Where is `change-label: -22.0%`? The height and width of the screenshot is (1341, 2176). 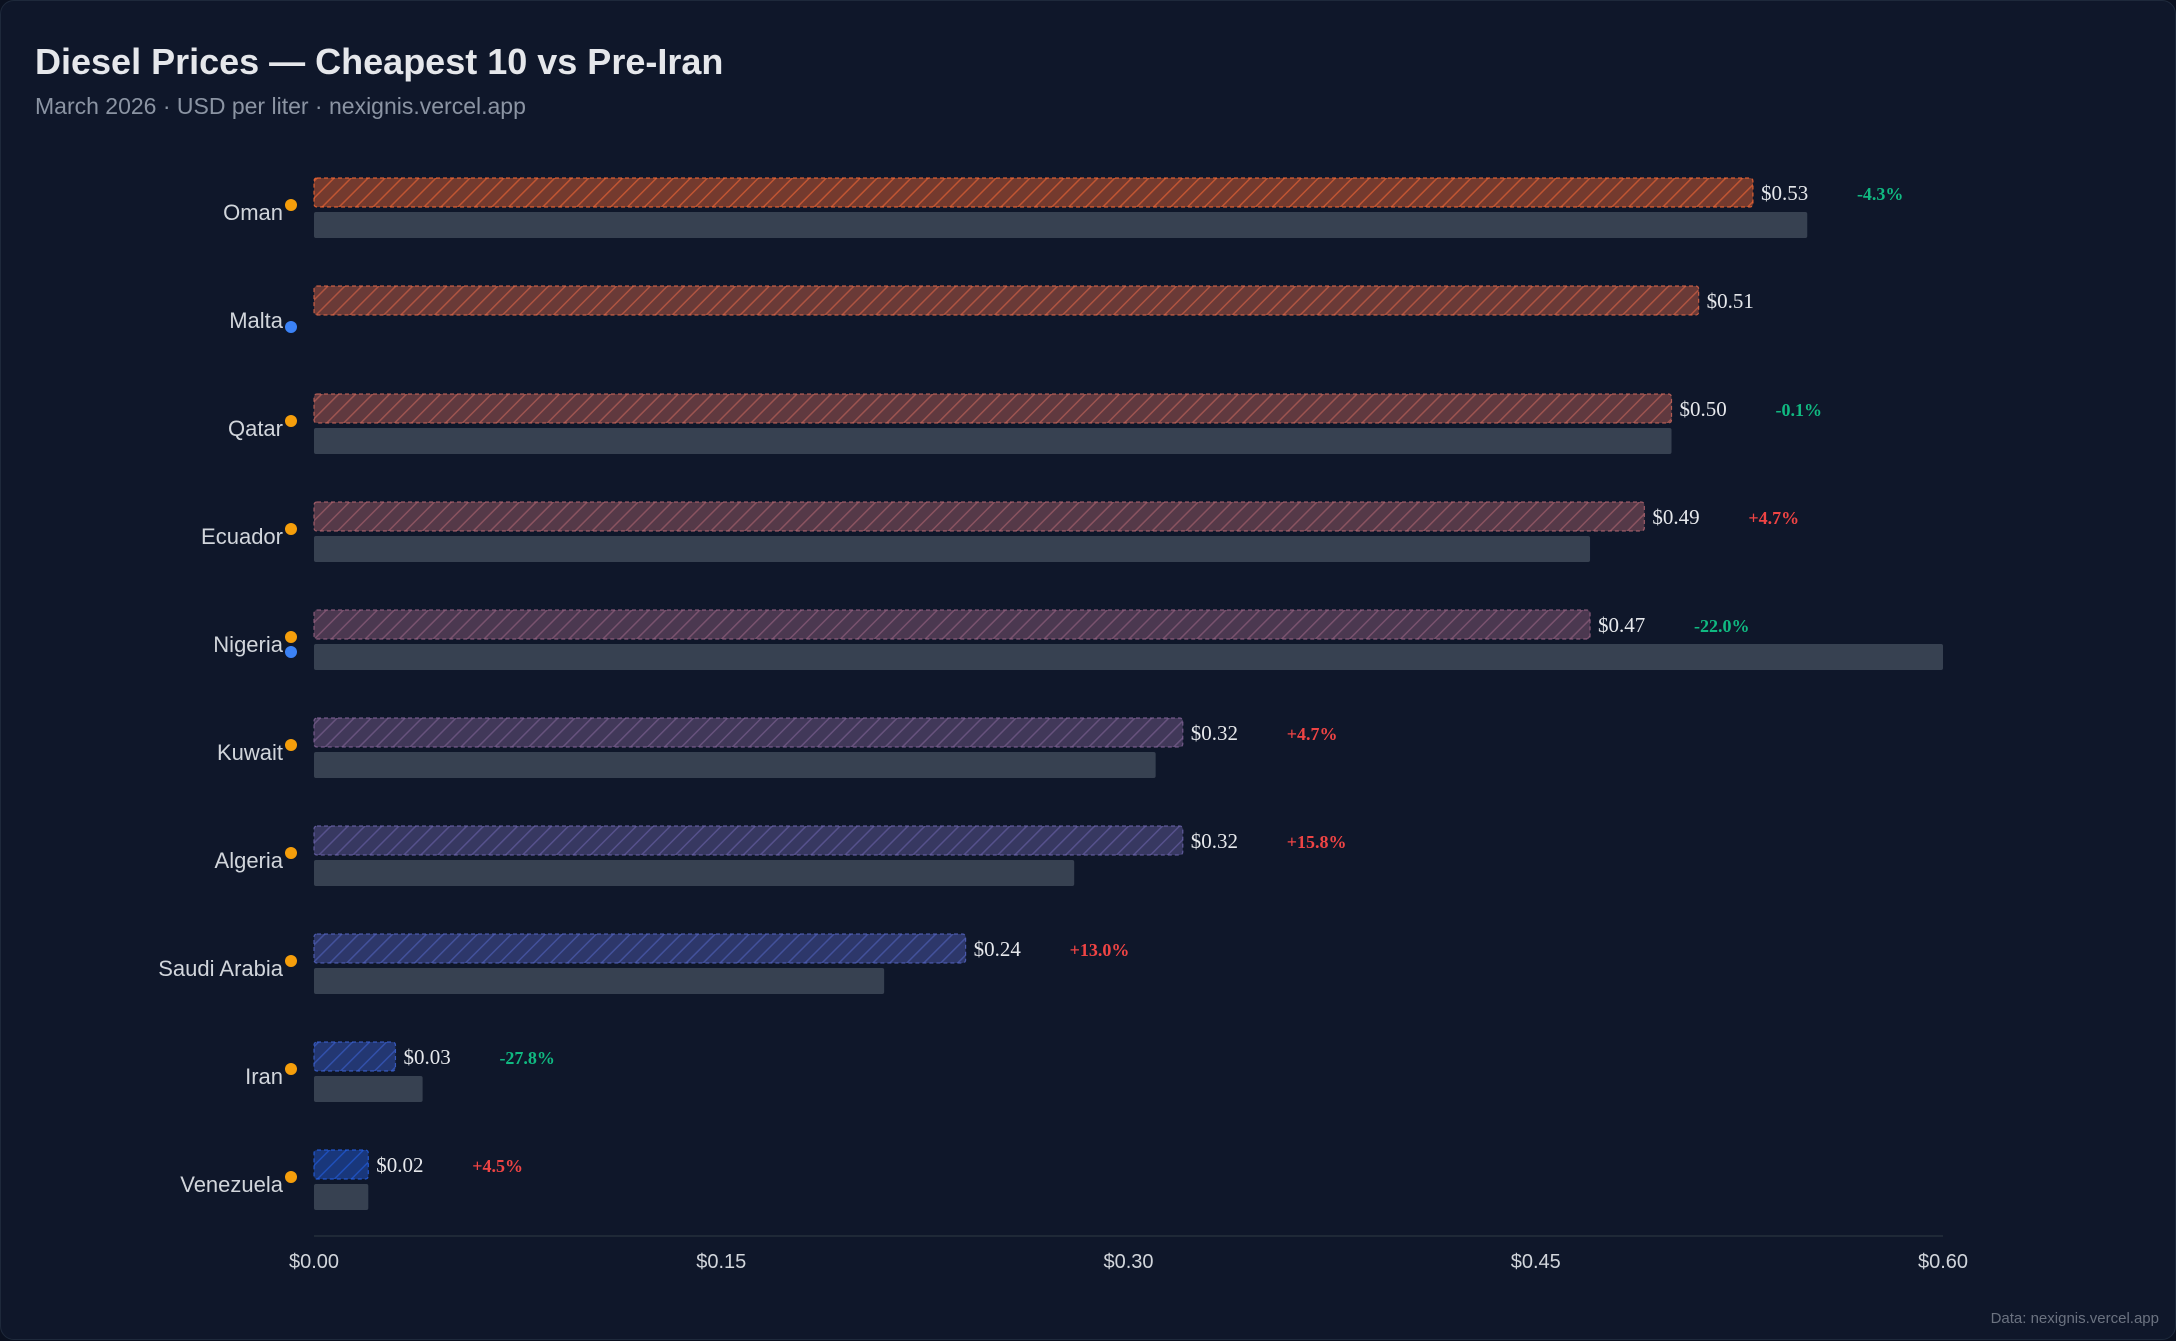 change-label: -22.0% is located at coordinates (1722, 626).